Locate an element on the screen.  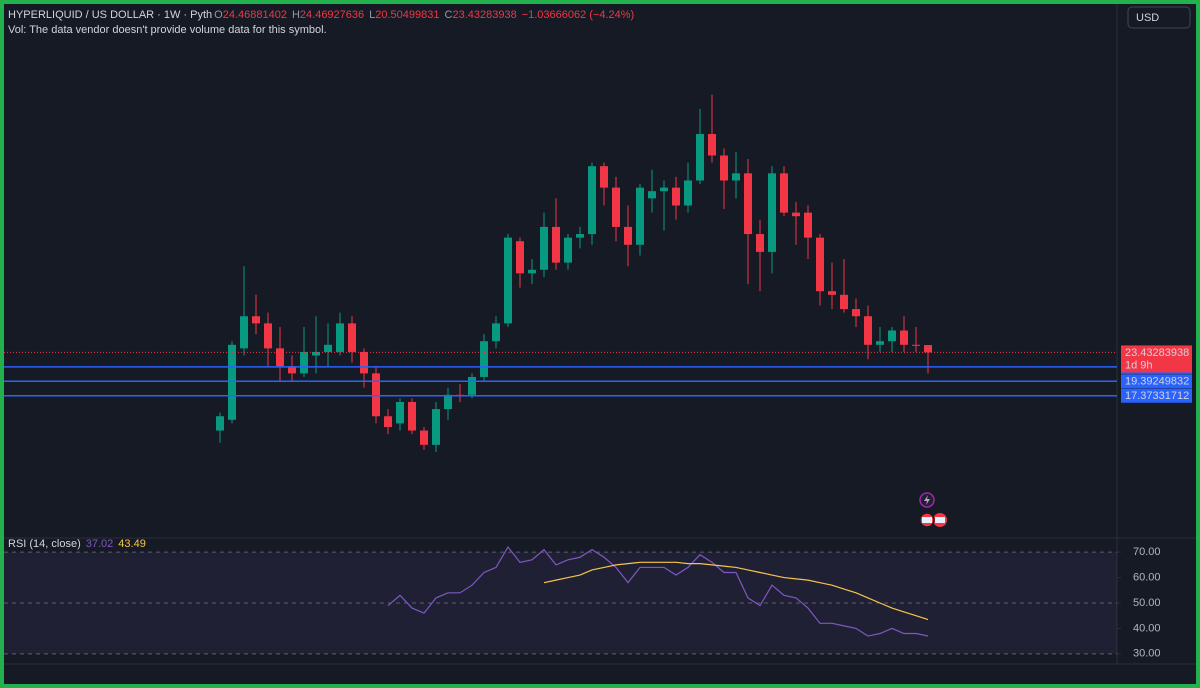
rsi-title: RSI (14, close) is located at coordinates (44, 544).